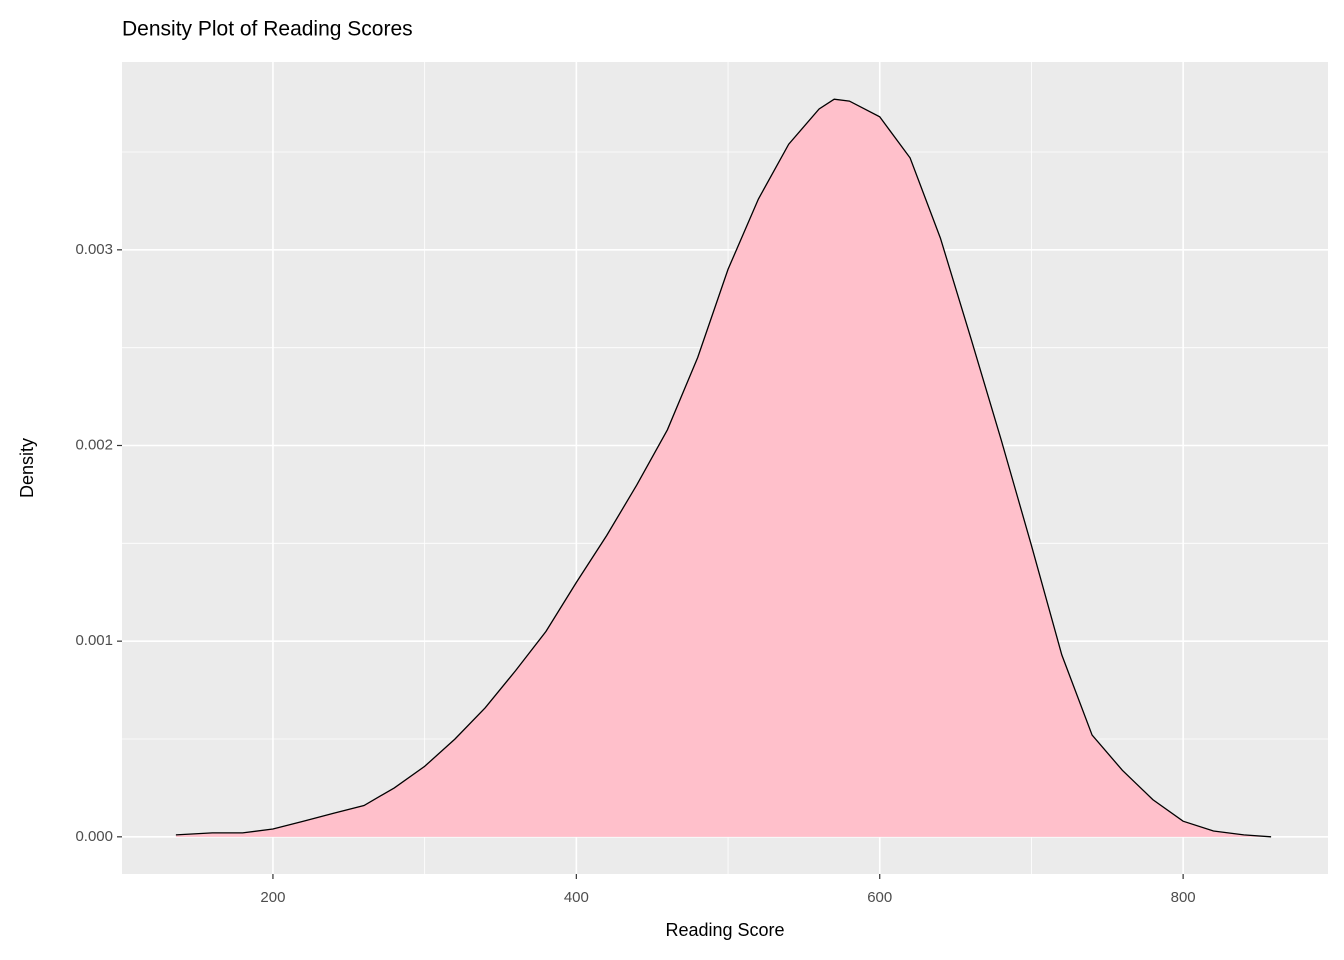 This screenshot has width=1344, height=960. Describe the element at coordinates (1183, 897) in the screenshot. I see `x-tick-label: 800` at that location.